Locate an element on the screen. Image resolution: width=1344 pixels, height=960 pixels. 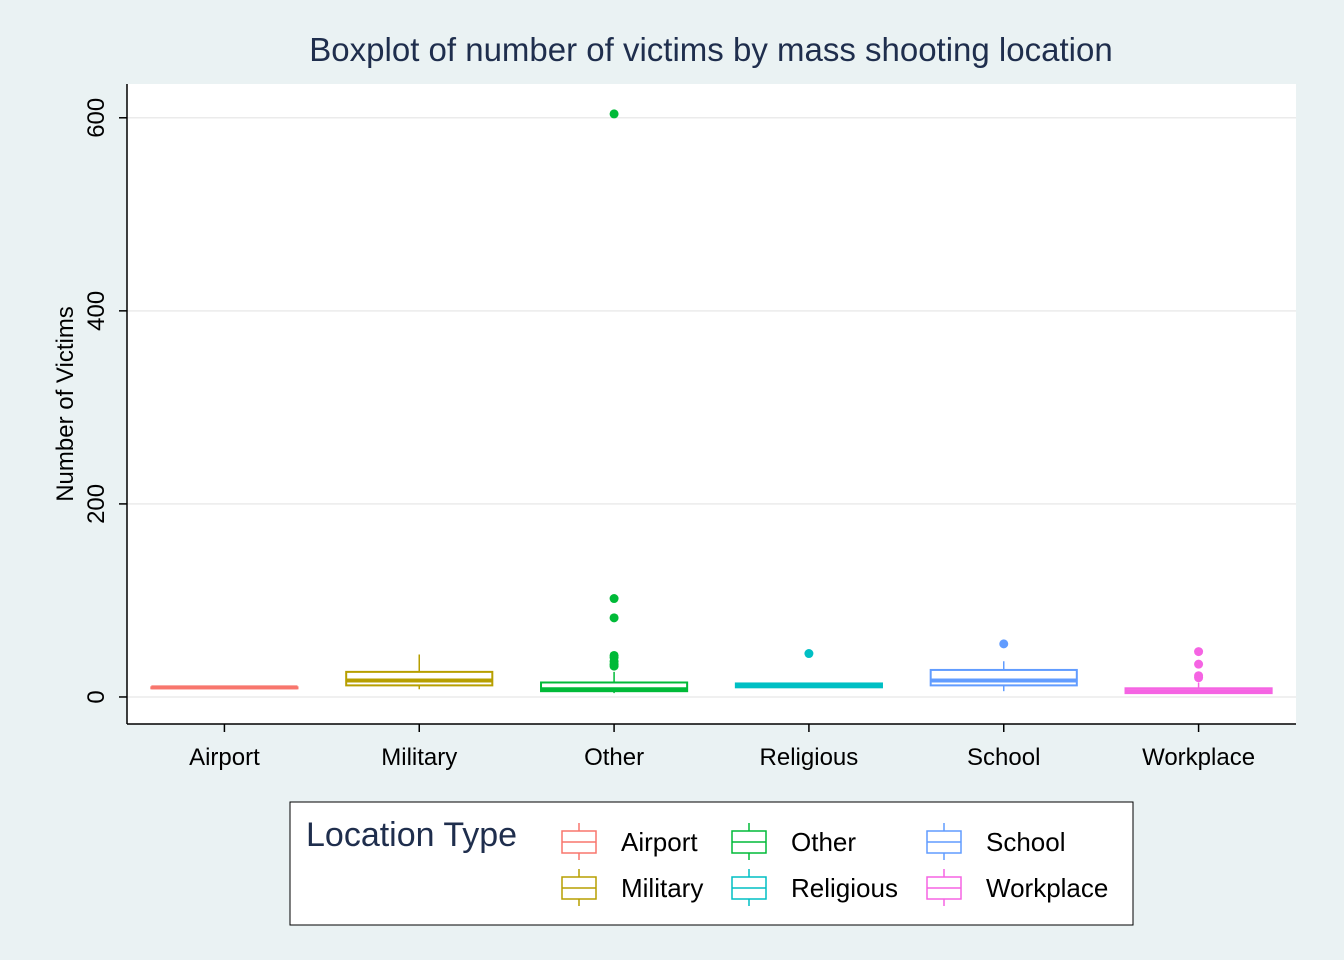
legend-box is located at coordinates (711, 863).